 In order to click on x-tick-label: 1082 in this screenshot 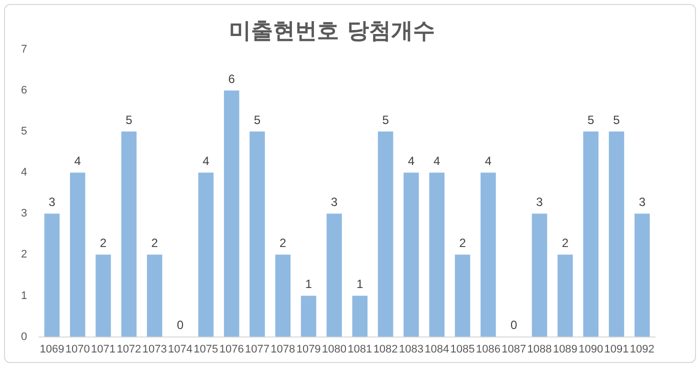, I will do `click(385, 349)`.